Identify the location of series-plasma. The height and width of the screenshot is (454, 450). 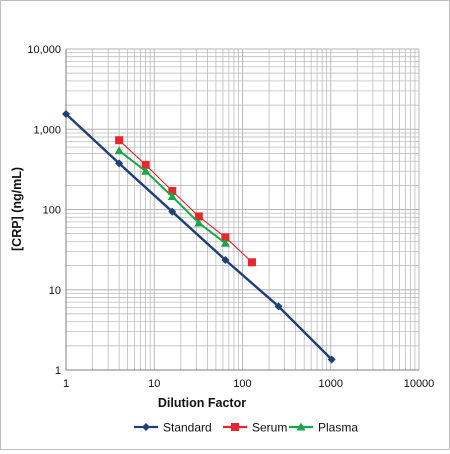
(172, 196).